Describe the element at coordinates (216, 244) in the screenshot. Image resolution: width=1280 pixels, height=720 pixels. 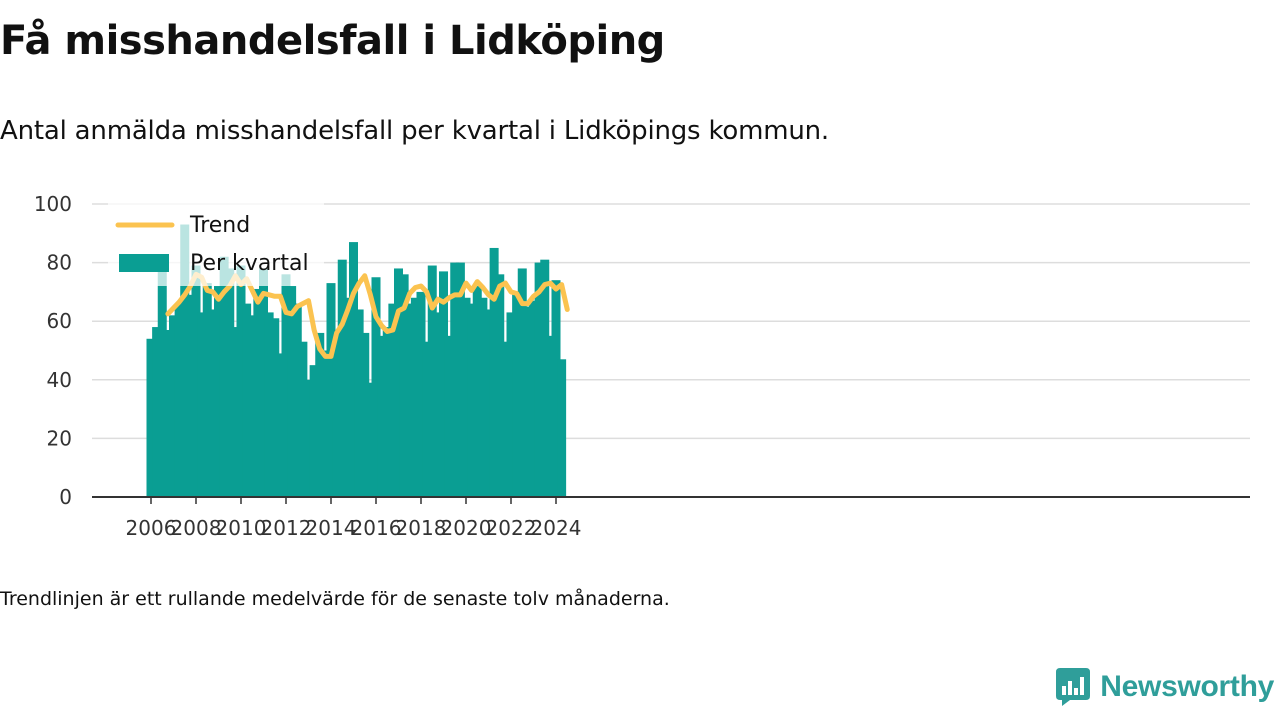
I see `legend: Trend Per kvartal` at that location.